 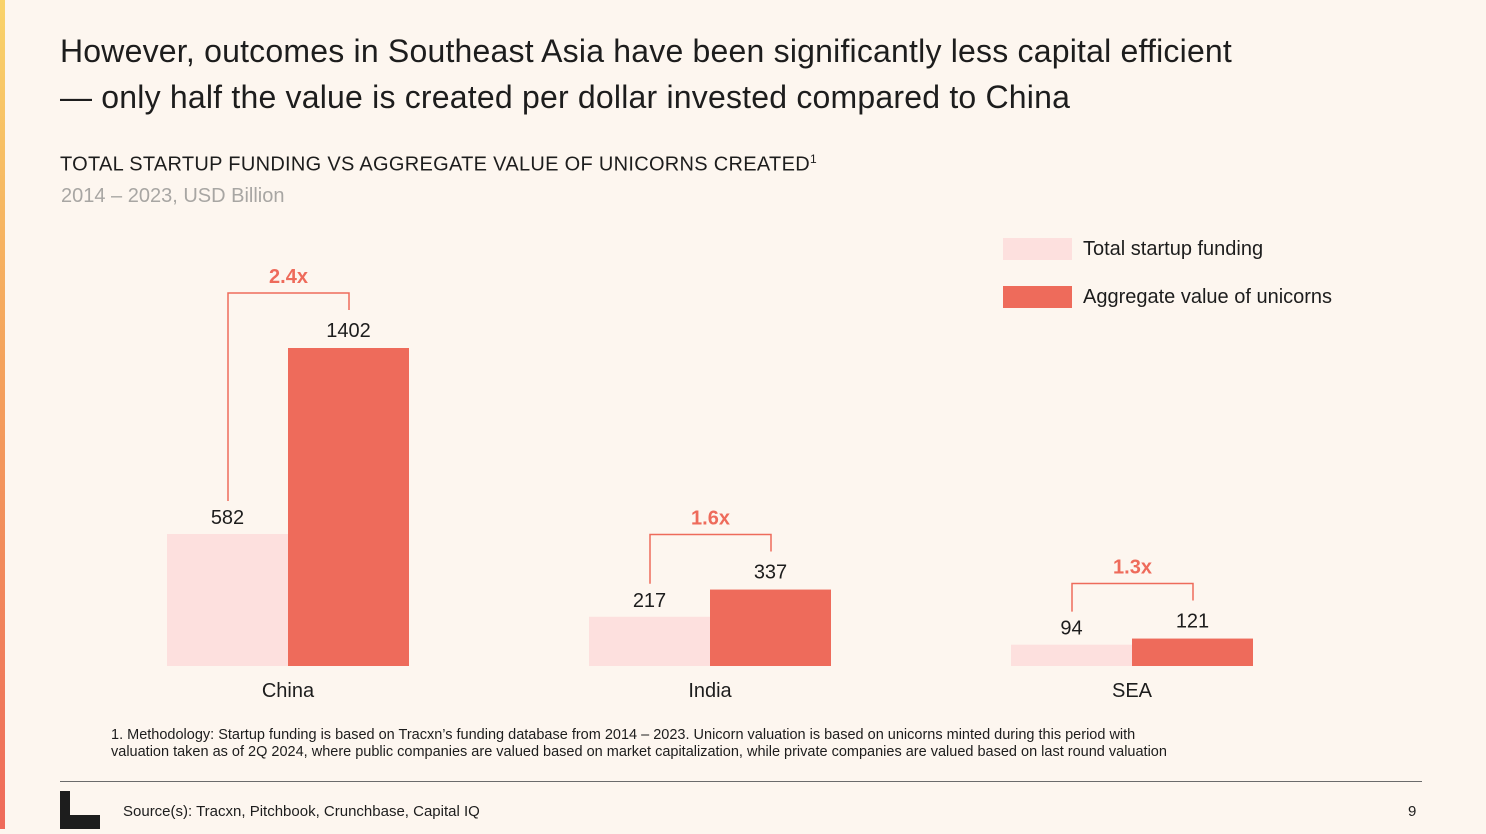 I want to click on bar-unicorns-sea, so click(x=1192, y=652).